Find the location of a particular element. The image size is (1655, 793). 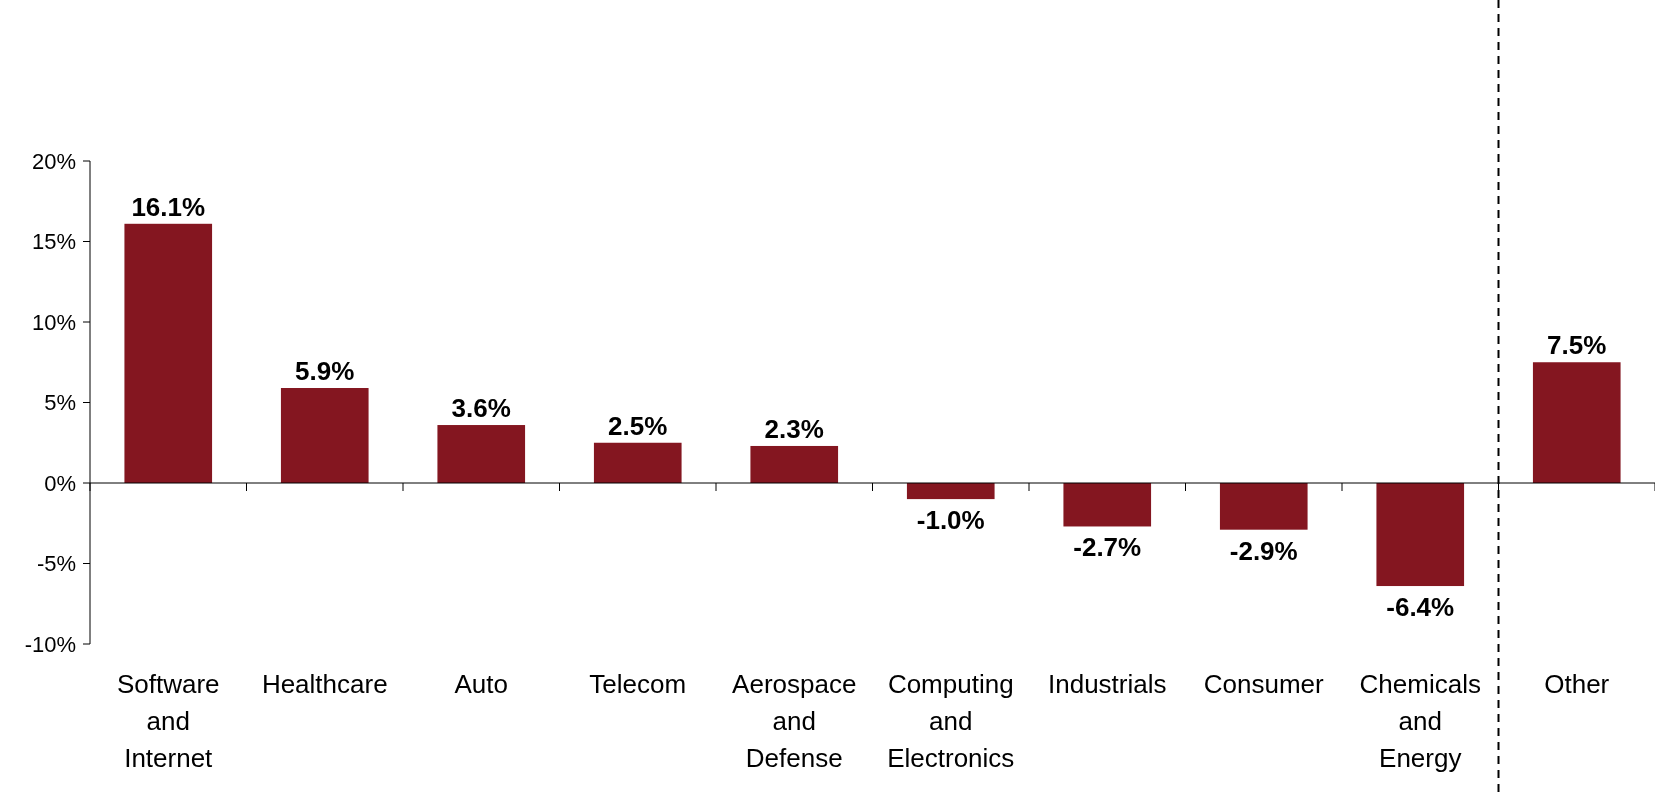

data-label: 2.5% is located at coordinates (638, 425).